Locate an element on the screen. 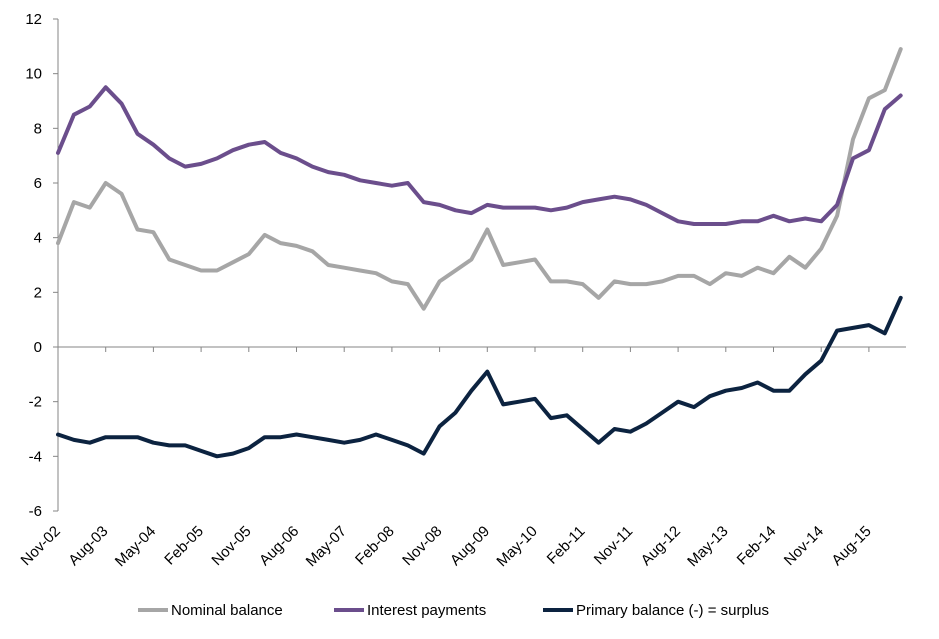 This screenshot has height=639, width=939. y-tick-label: 6 is located at coordinates (38, 183).